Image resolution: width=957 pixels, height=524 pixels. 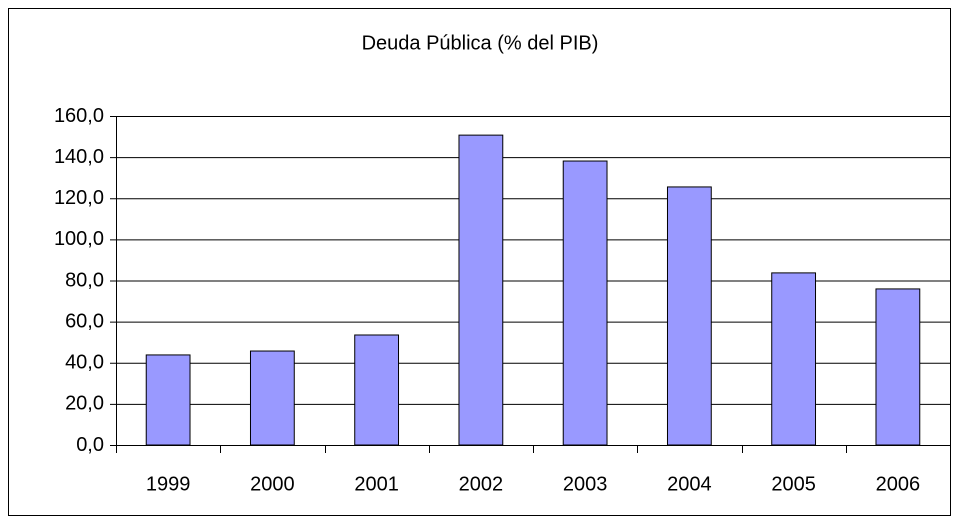 I want to click on x-tick-label: 2002, so click(x=481, y=484).